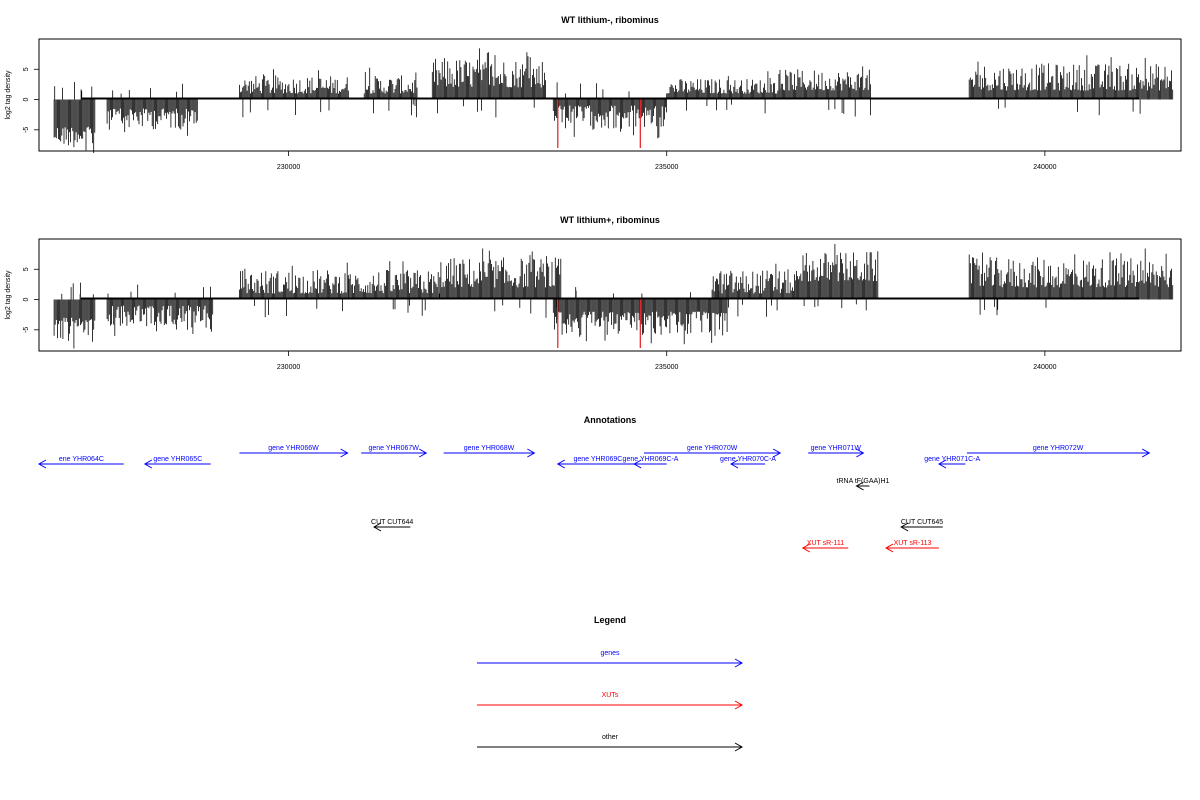 This screenshot has height=800, width=1200. Describe the element at coordinates (393, 448) in the screenshot. I see `feature-label: gene YHR067W` at that location.